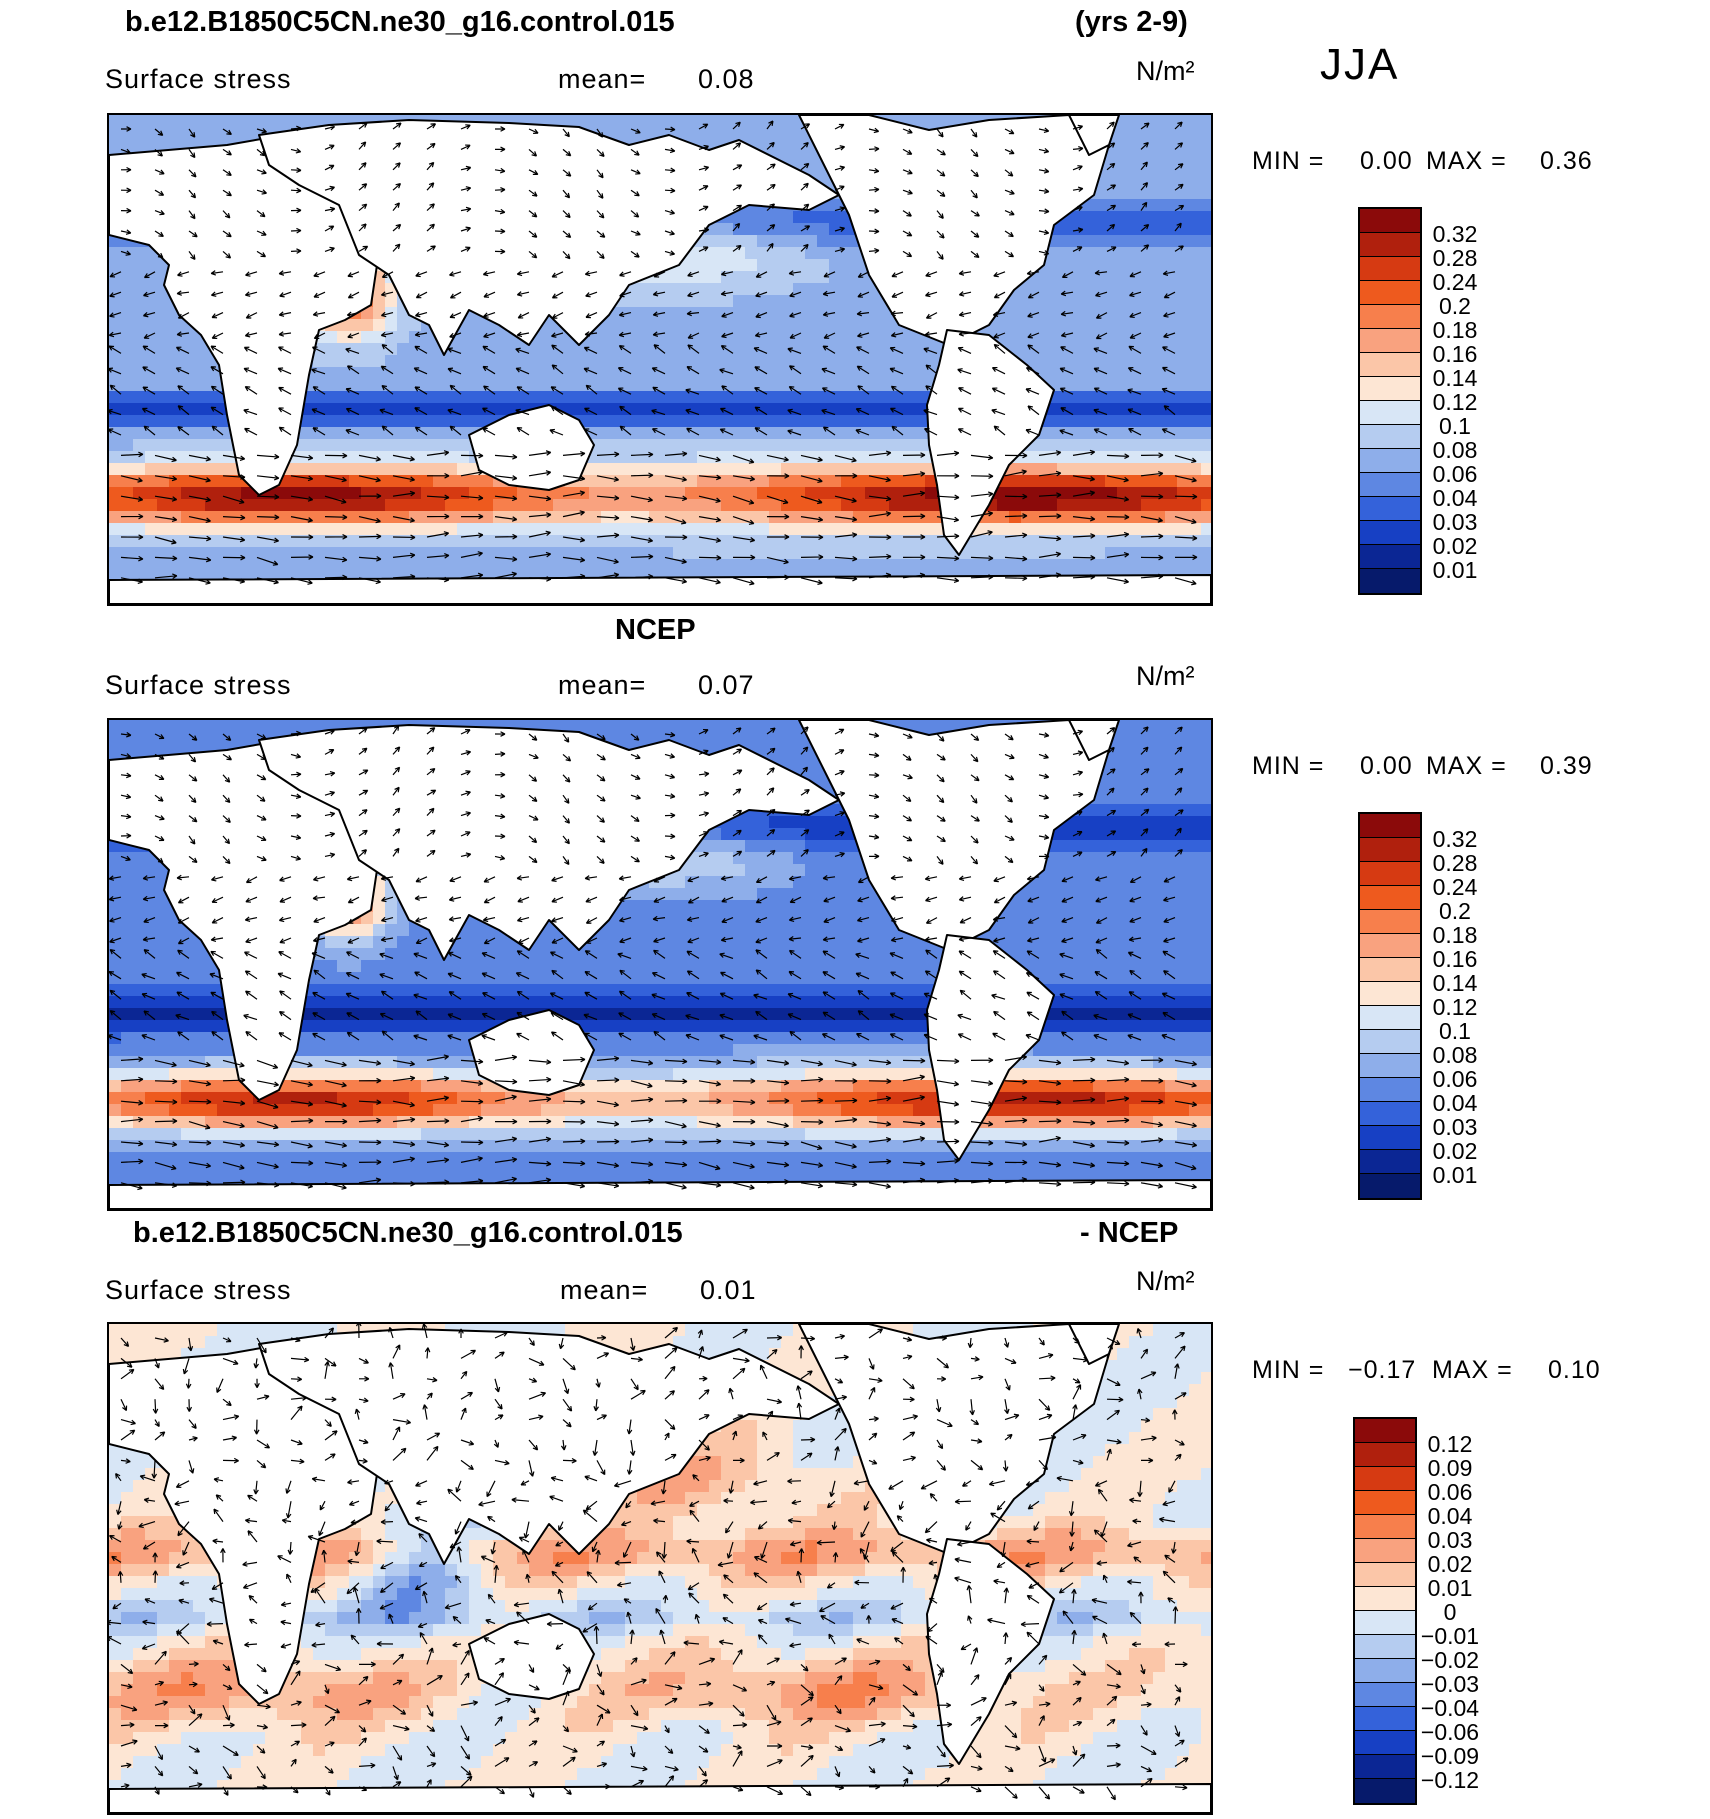 The image size is (1710, 1819). I want to click on colorbar-tick-label: −0.06, so click(1450, 1732).